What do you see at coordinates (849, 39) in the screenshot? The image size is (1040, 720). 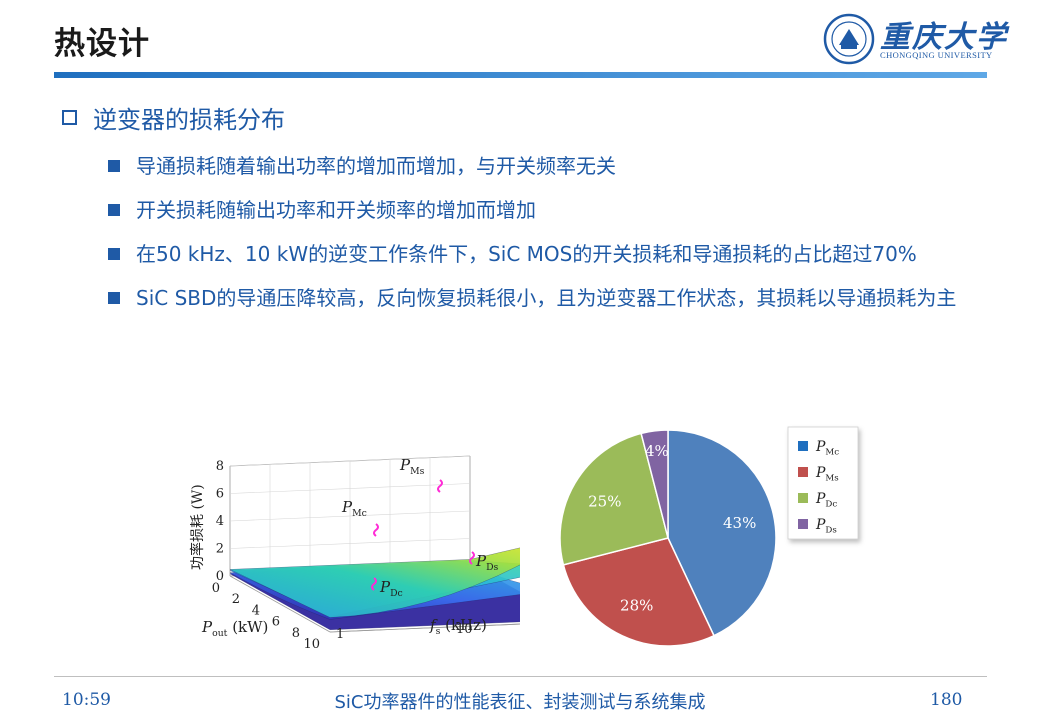 I see `university-seal-icon` at bounding box center [849, 39].